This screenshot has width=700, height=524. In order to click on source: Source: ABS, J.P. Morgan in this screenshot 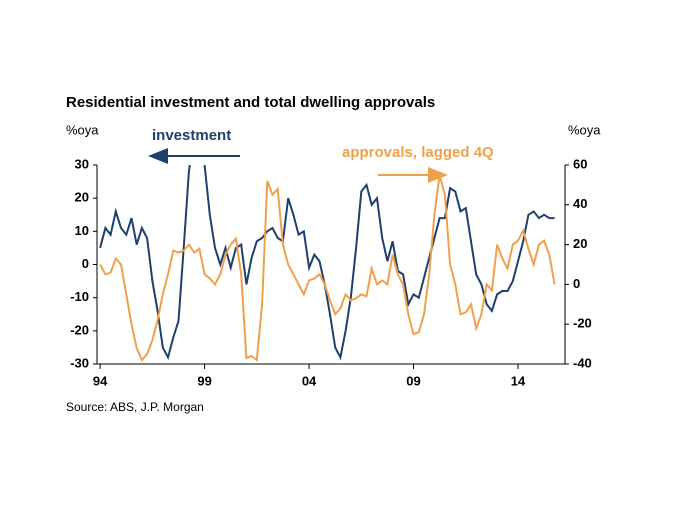, I will do `click(135, 407)`.